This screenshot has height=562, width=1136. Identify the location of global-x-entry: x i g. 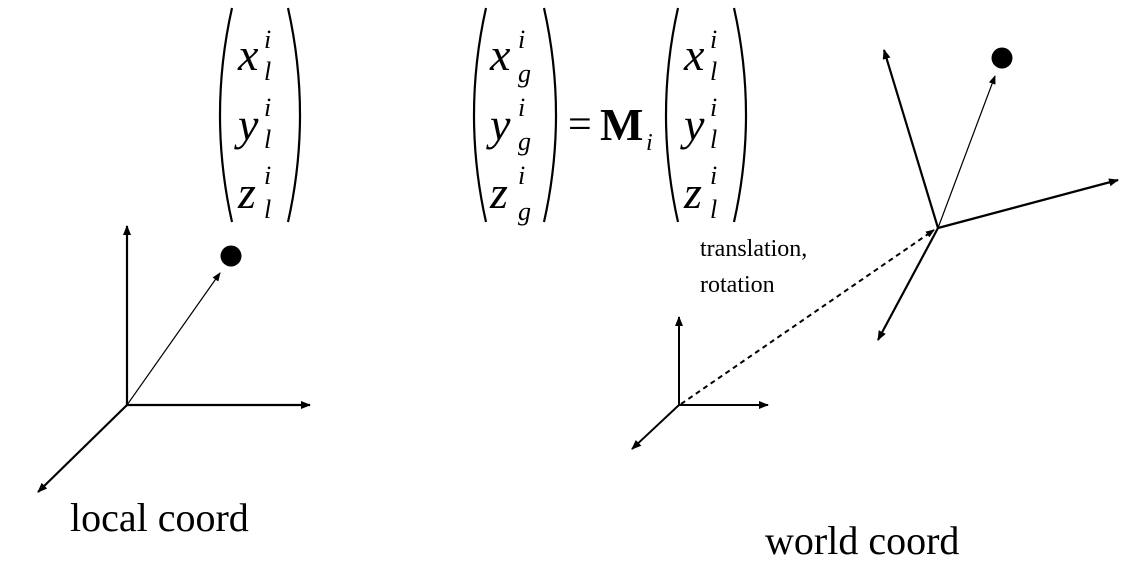
(510, 56).